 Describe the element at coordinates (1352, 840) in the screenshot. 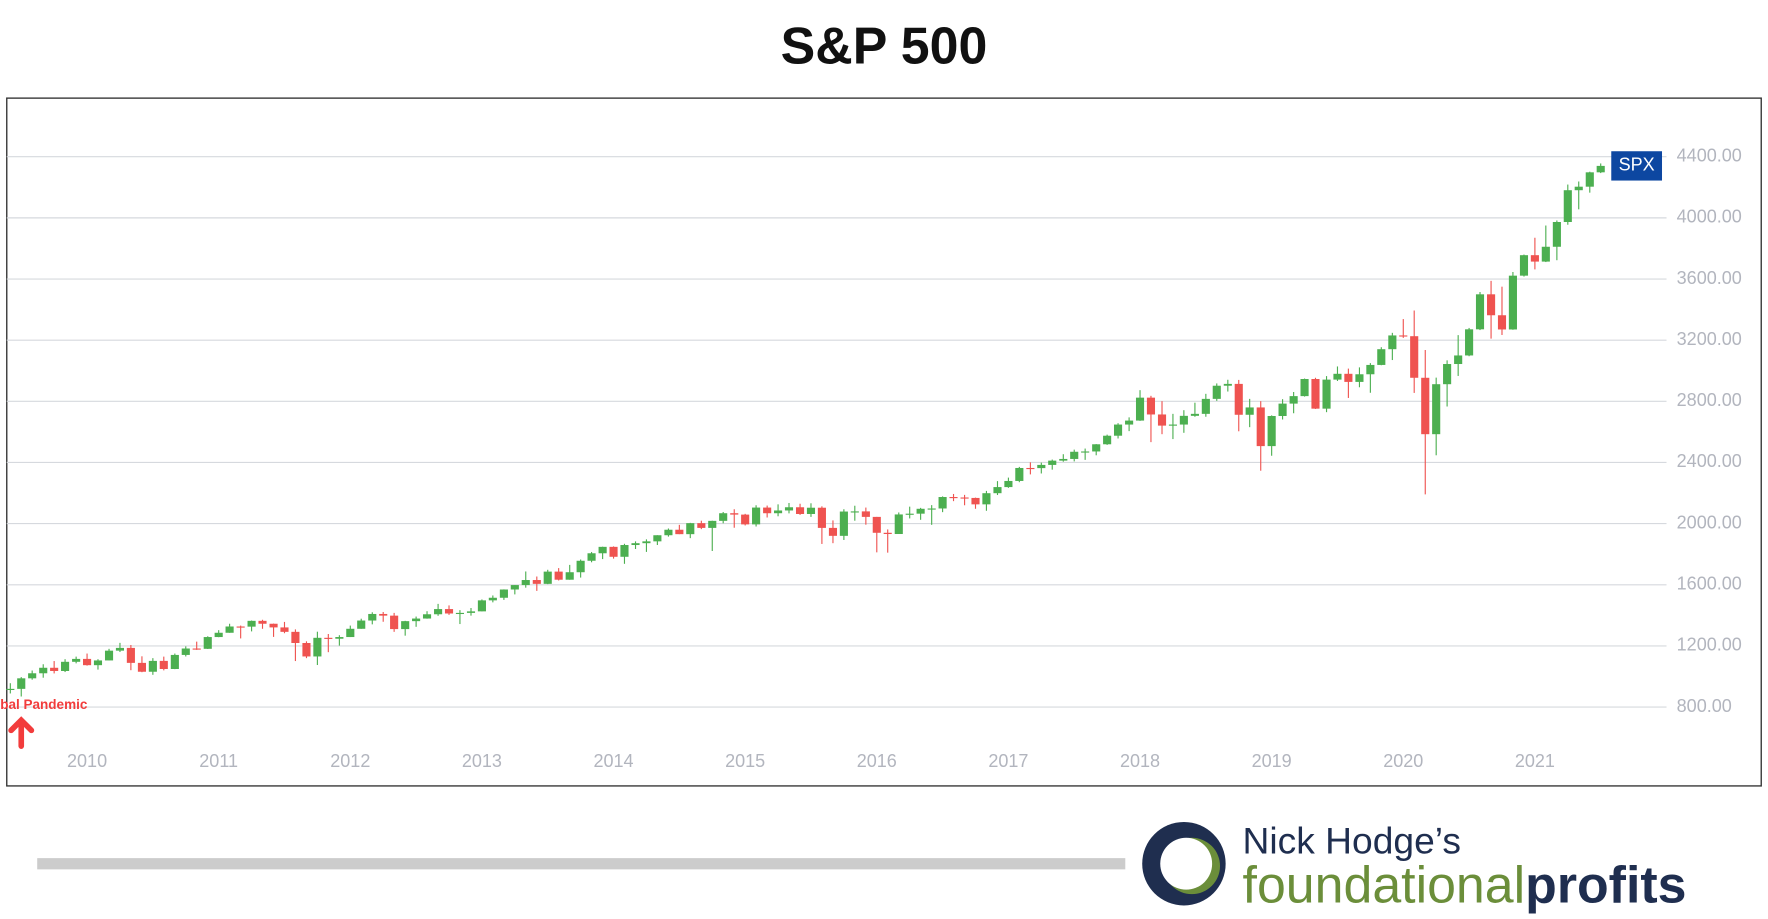

I see `brand-owner: Nick Hodge’s` at that location.